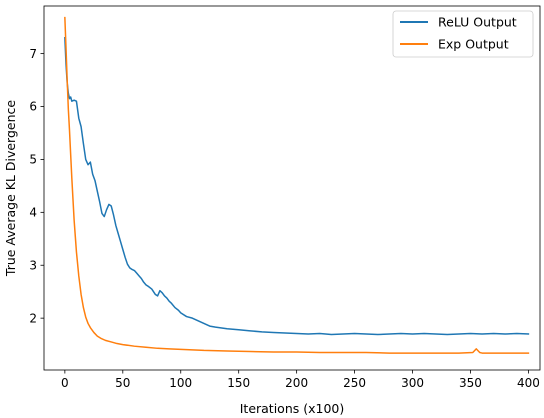 The width and height of the screenshot is (544, 418). I want to click on y-tick-label: 3, so click(33, 265).